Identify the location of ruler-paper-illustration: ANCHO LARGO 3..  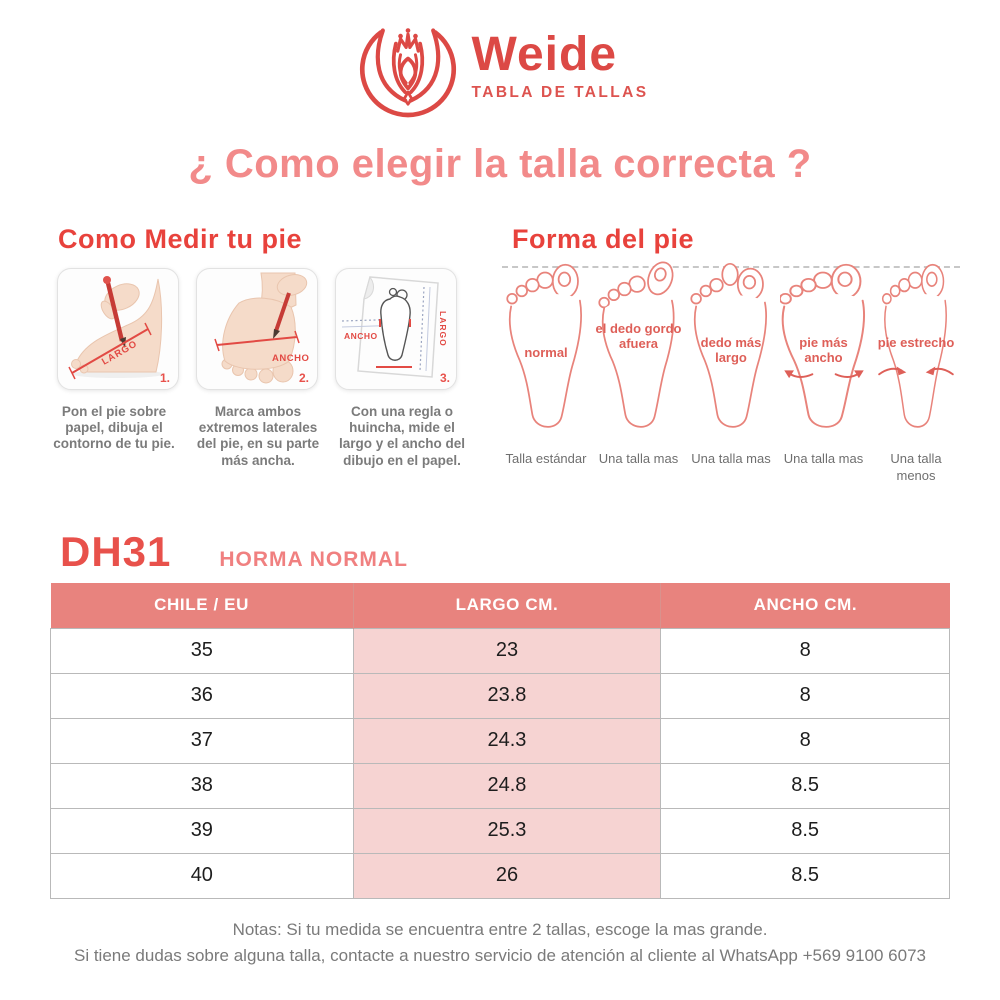
(395, 330).